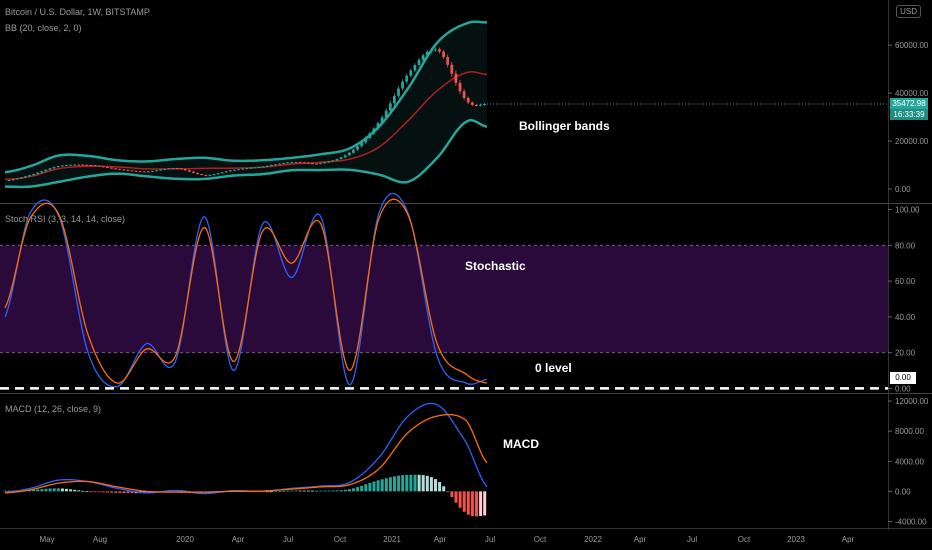 The height and width of the screenshot is (550, 932). Describe the element at coordinates (911, 521) in the screenshot. I see `y-tick-label: -4000.00` at that location.